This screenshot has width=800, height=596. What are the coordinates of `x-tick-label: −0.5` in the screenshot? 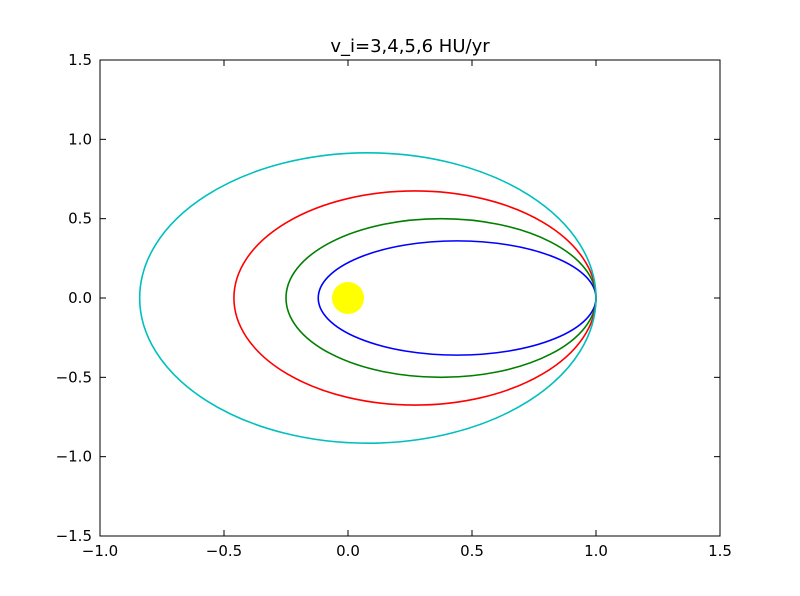 It's located at (224, 551).